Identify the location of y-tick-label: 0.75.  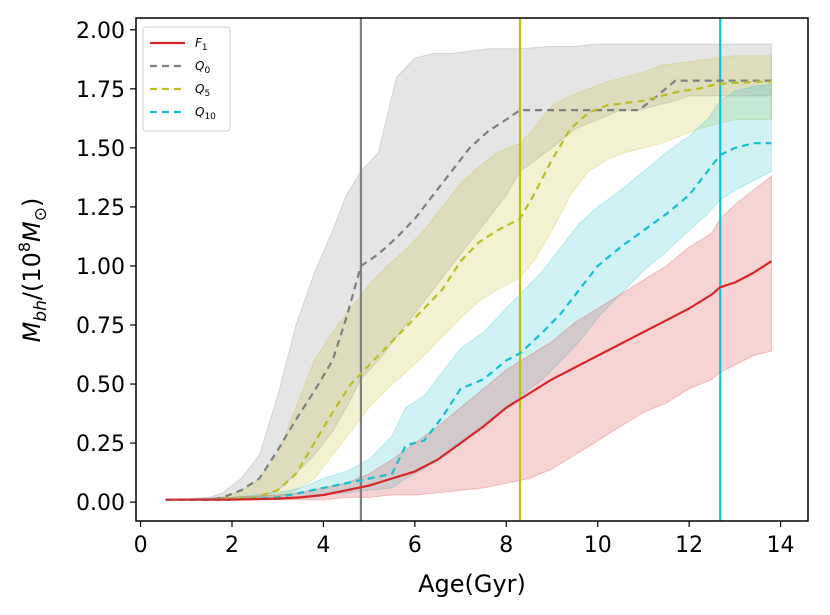
(100, 326).